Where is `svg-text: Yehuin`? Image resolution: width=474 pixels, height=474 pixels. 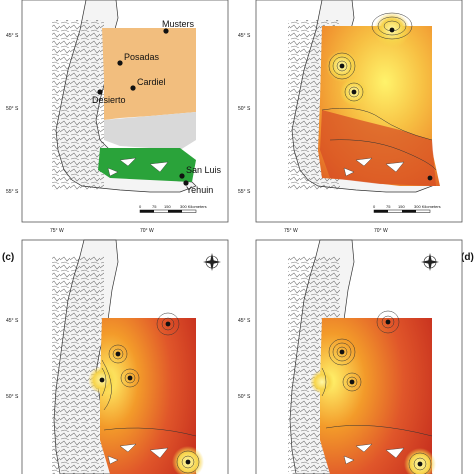 svg-text: Yehuin is located at coordinates (199, 190).